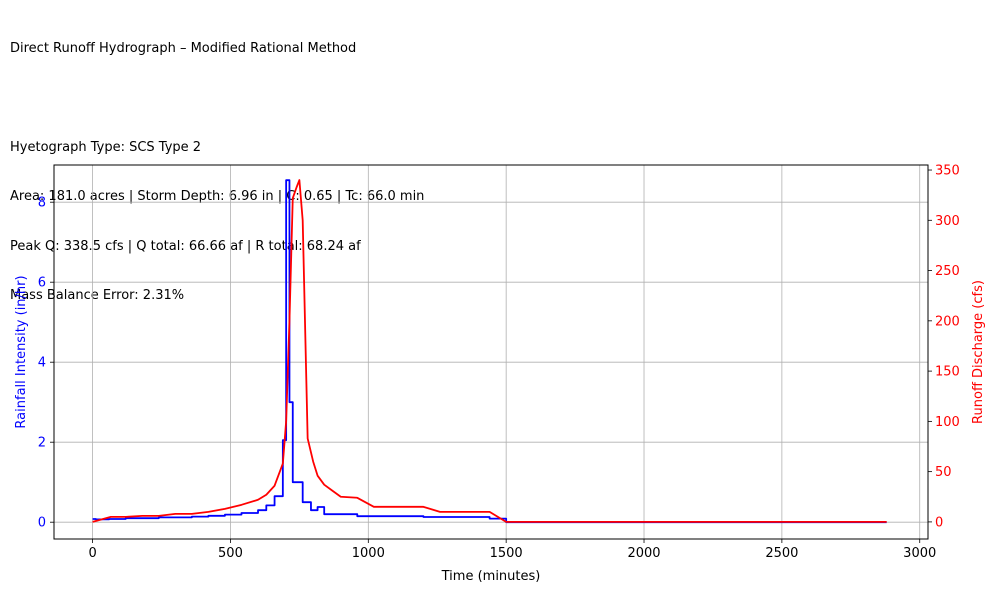 Image resolution: width=994 pixels, height=592 pixels. I want to click on x-tick-label: 0, so click(92, 553).